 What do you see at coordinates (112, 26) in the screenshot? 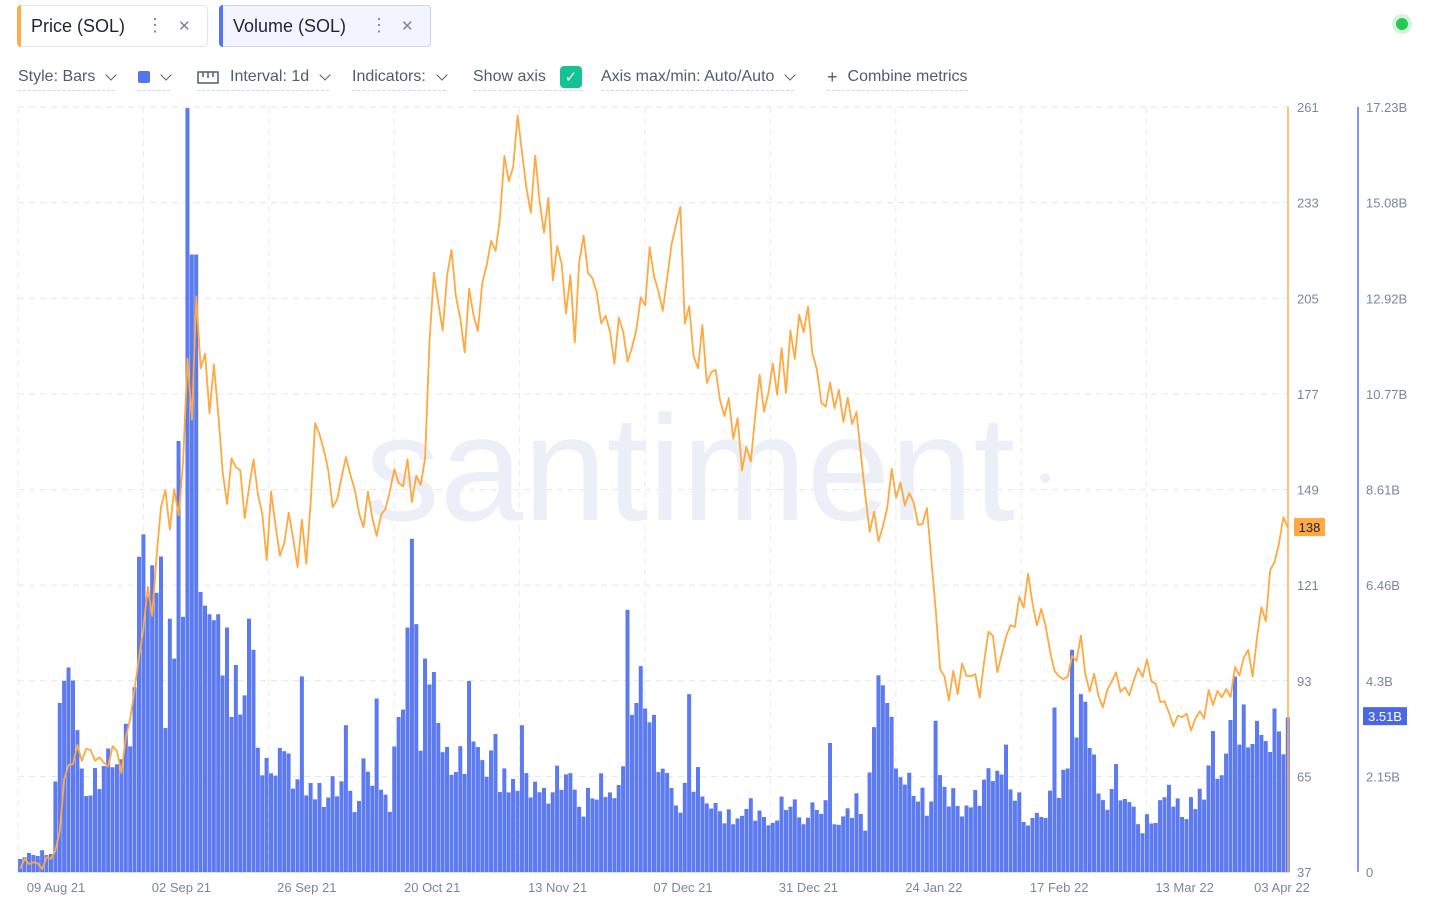
I see `metric-chip-price: Price (SOL) ⋮ ✕` at bounding box center [112, 26].